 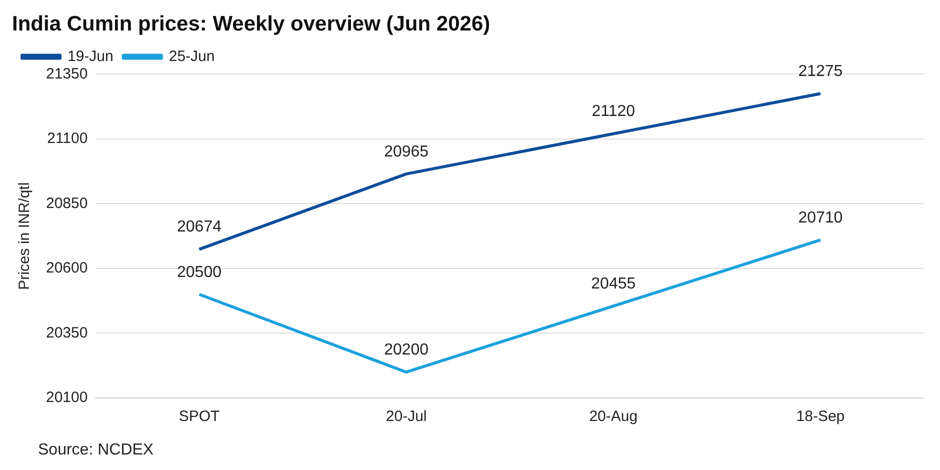 What do you see at coordinates (199, 272) in the screenshot?
I see `data-label: 20500` at bounding box center [199, 272].